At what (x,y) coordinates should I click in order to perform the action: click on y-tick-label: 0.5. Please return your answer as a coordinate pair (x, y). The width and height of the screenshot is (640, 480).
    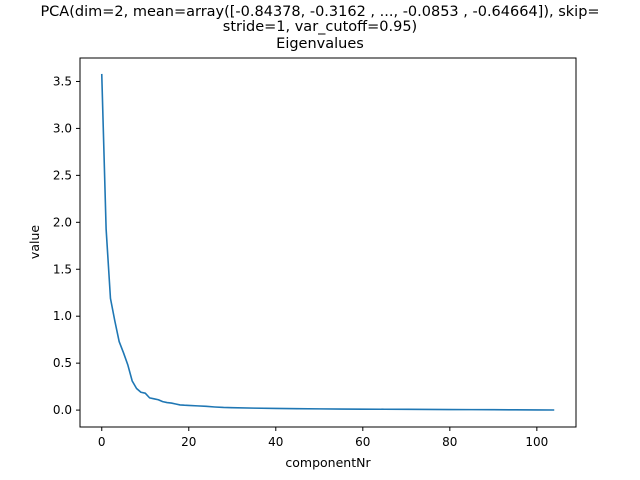
    Looking at the image, I should click on (62, 363).